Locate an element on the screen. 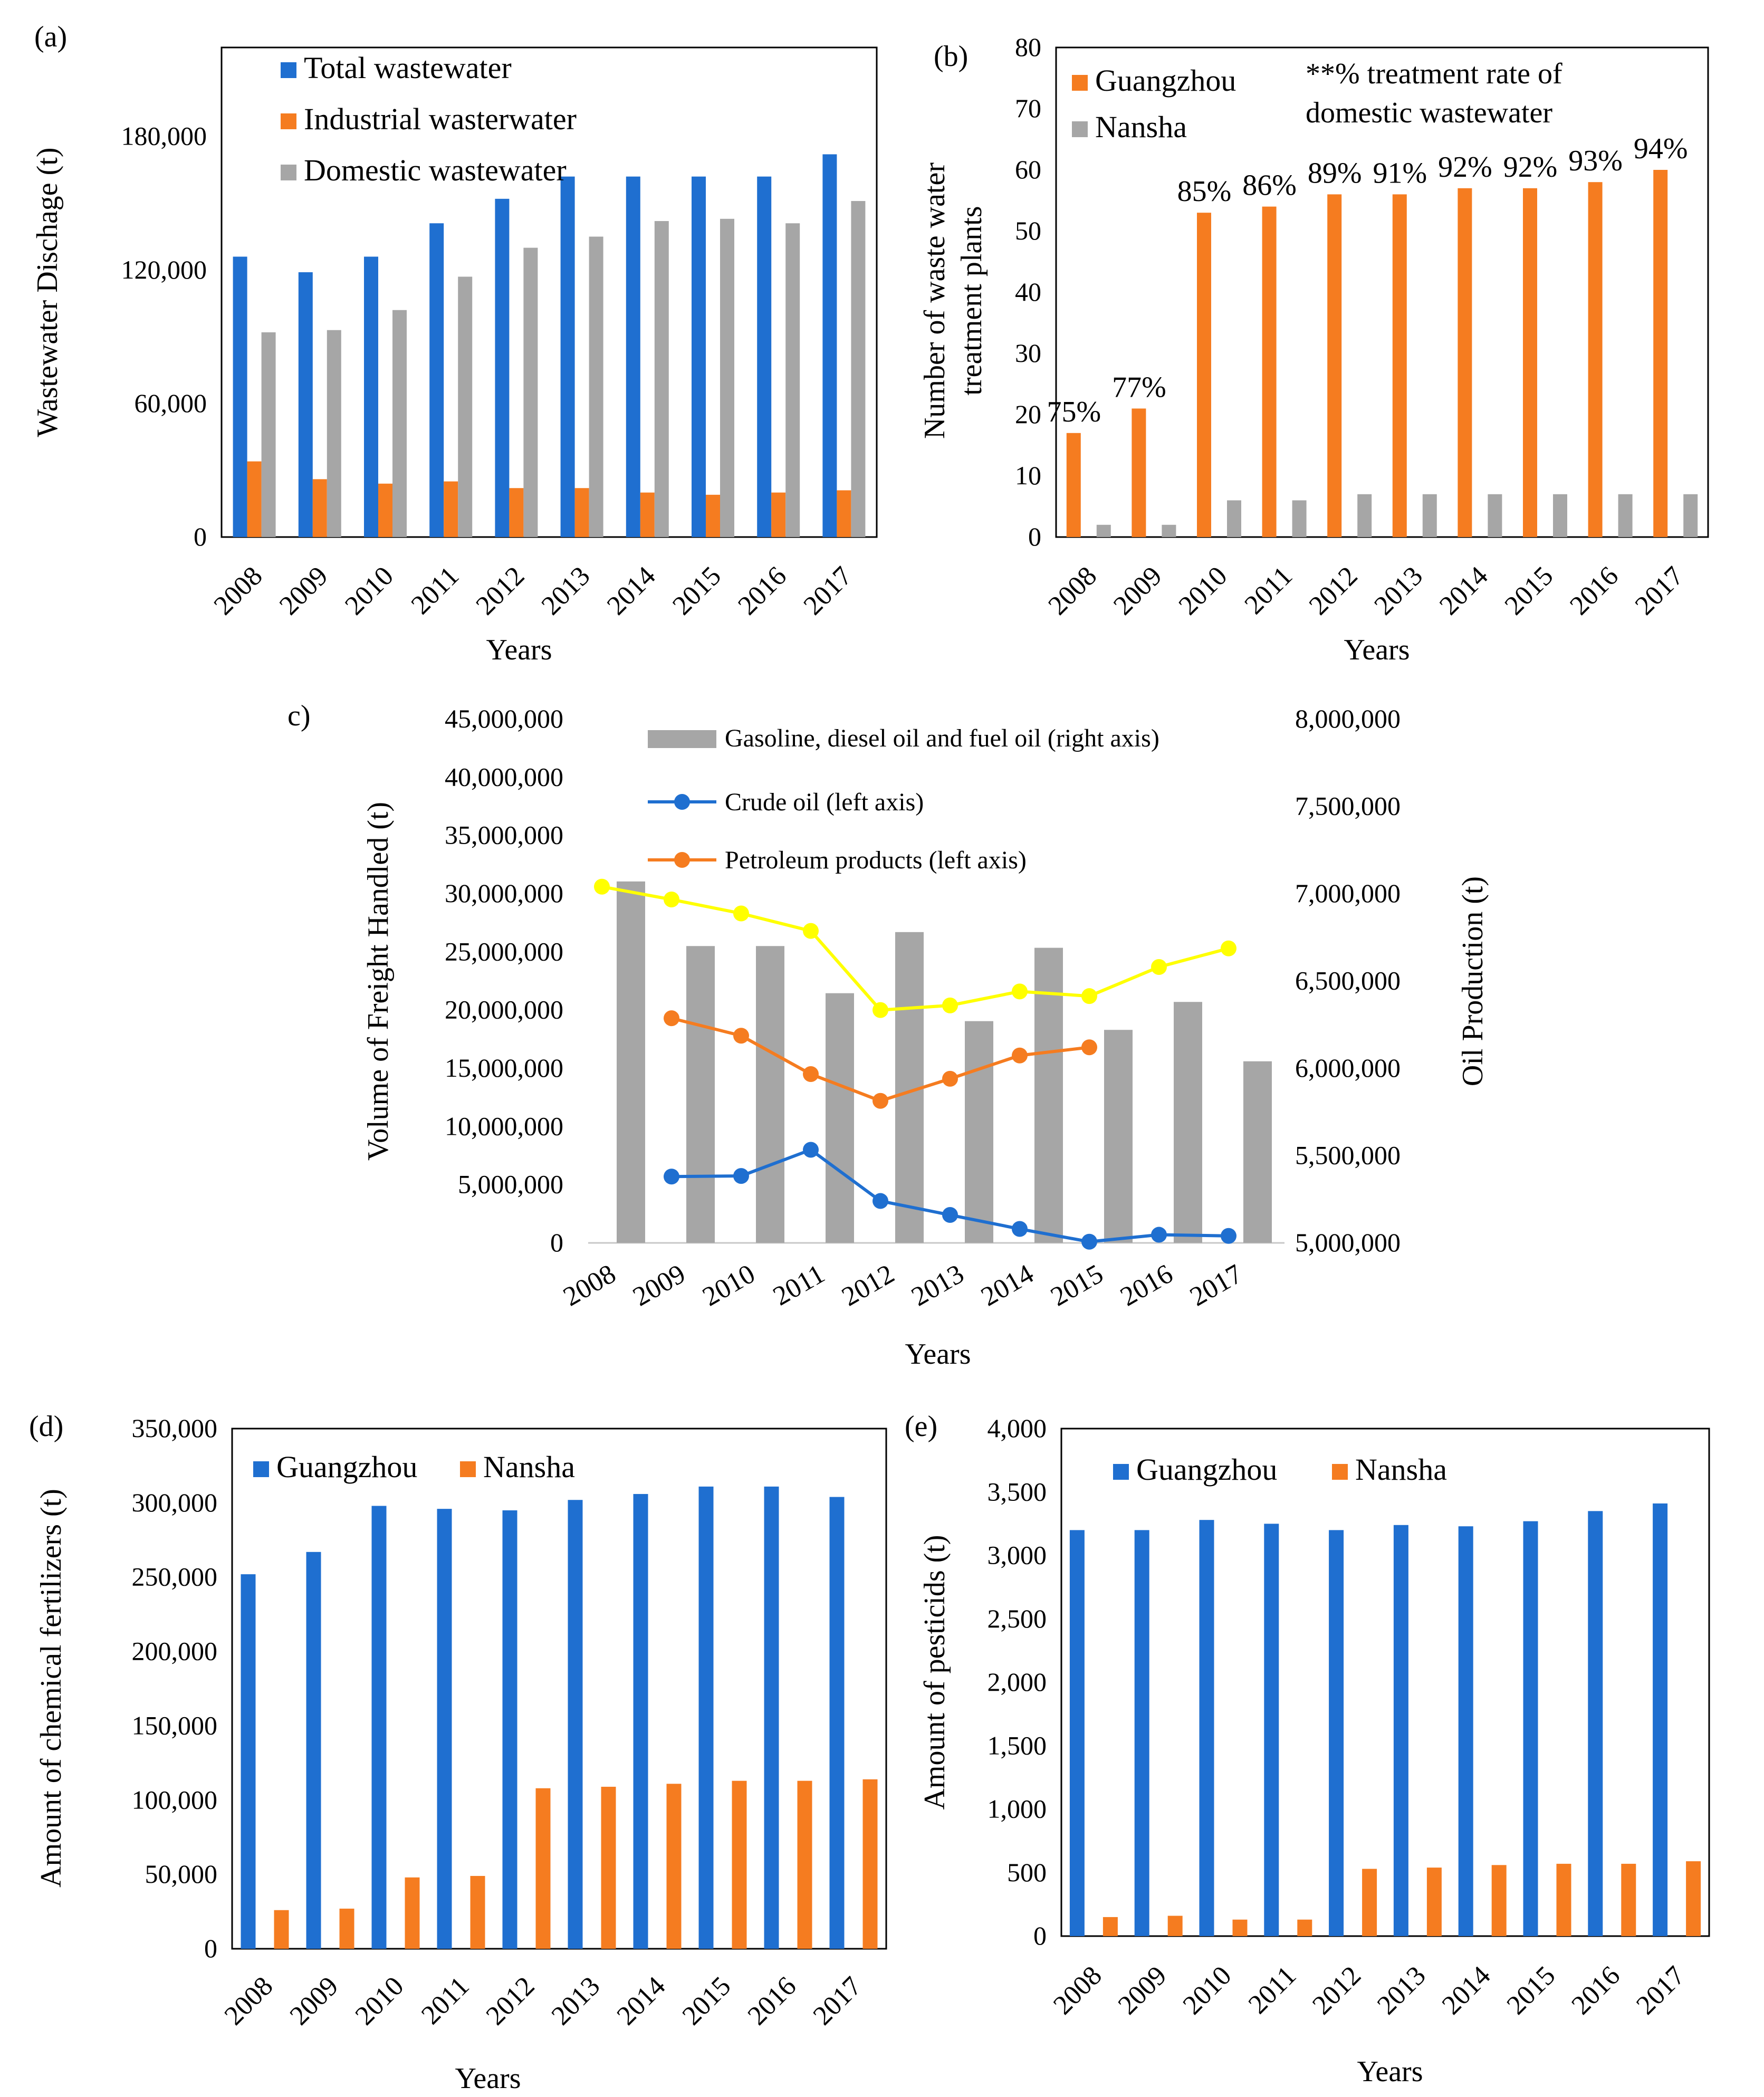  panel-c-bar-oil-production-2014 is located at coordinates (1048, 1095).